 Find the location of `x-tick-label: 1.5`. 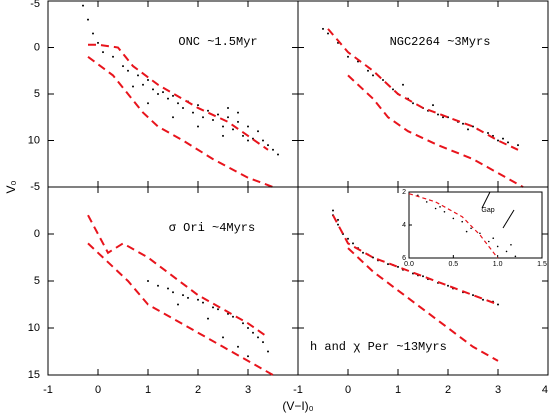

x-tick-label: 1.5 is located at coordinates (542, 264).